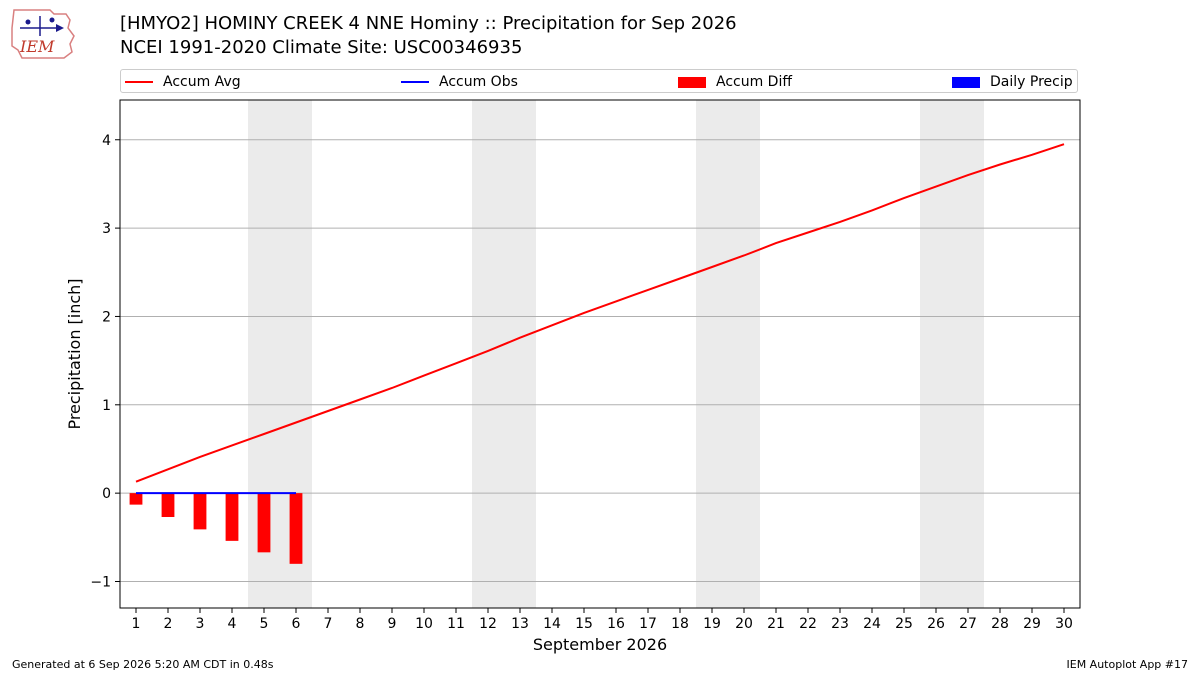  What do you see at coordinates (936, 624) in the screenshot?
I see `x-tick-label: 26` at bounding box center [936, 624].